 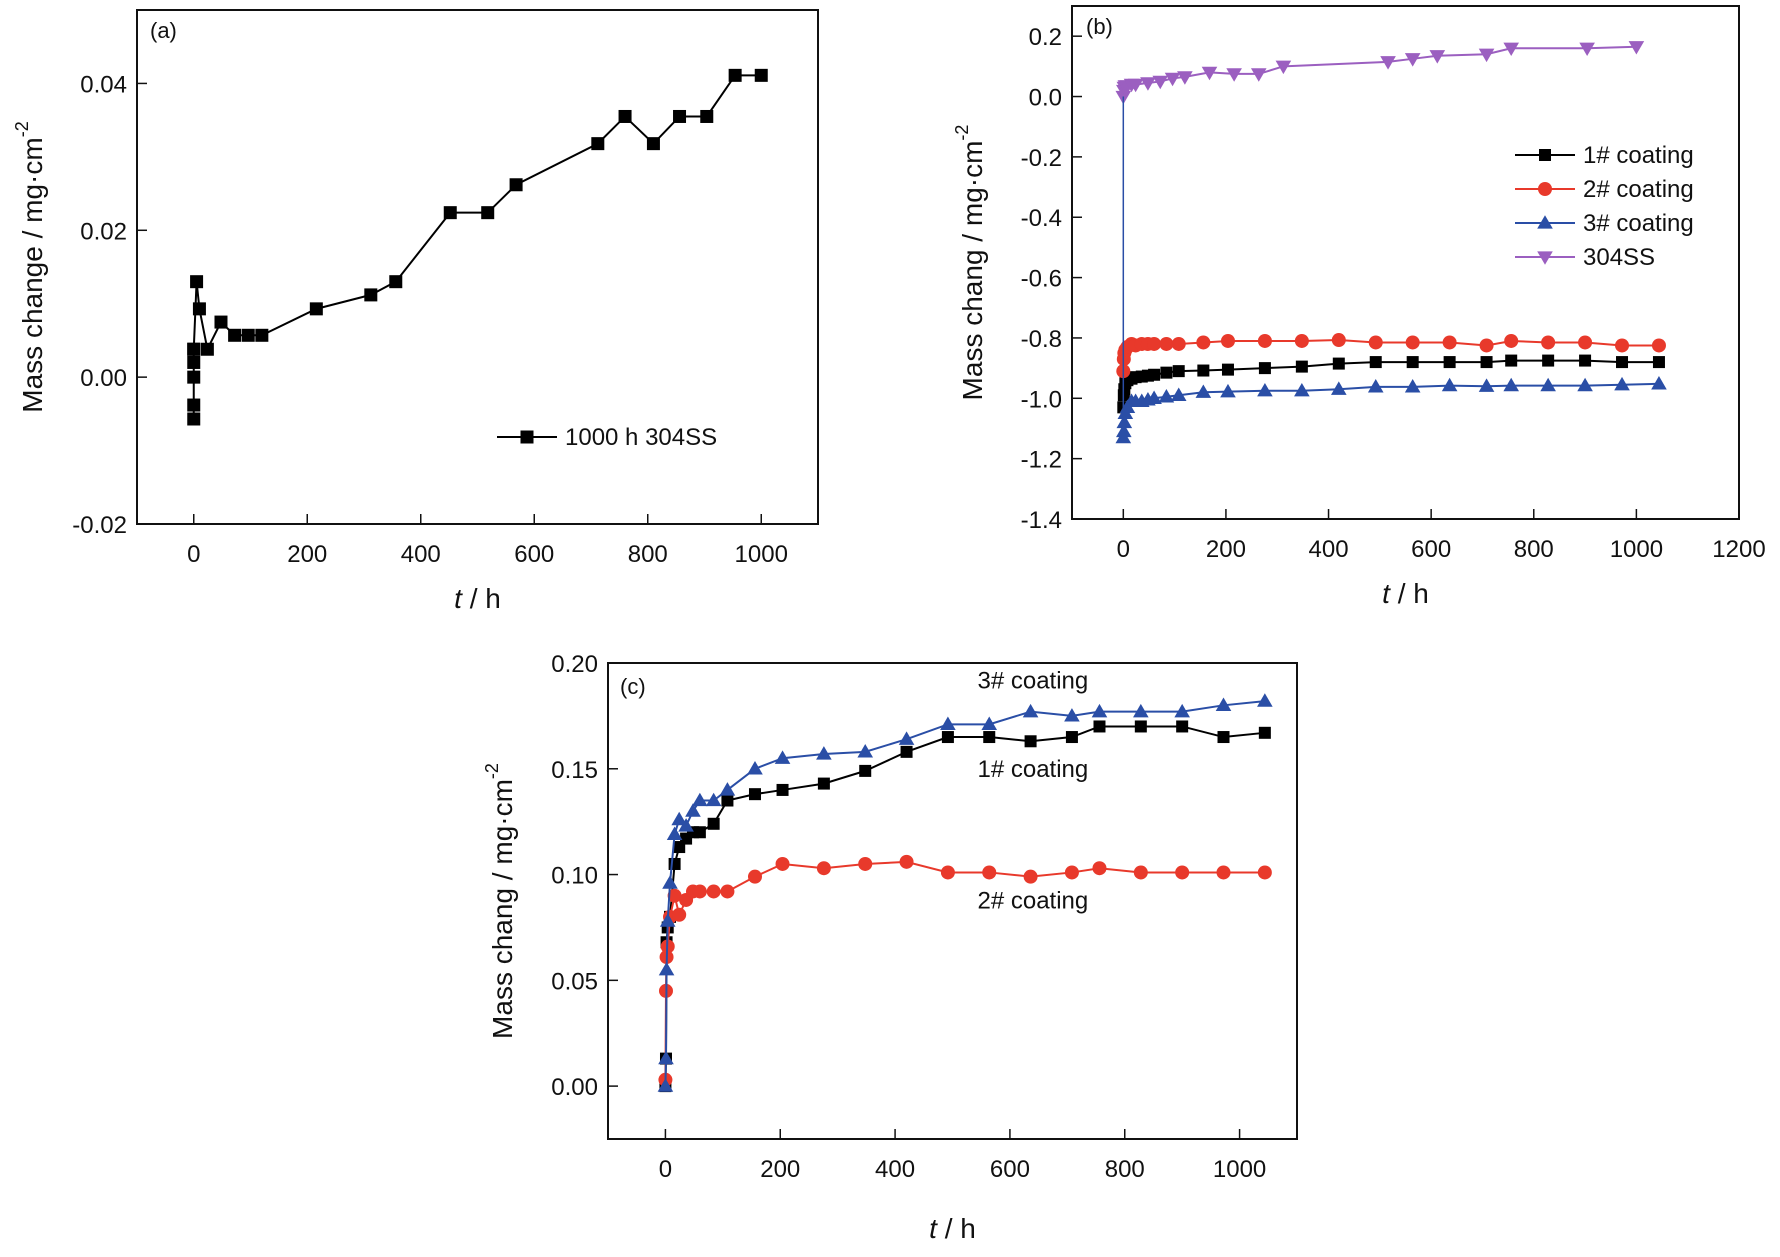 I want to click on y-tick-label: -1.2, so click(x=1041, y=460).